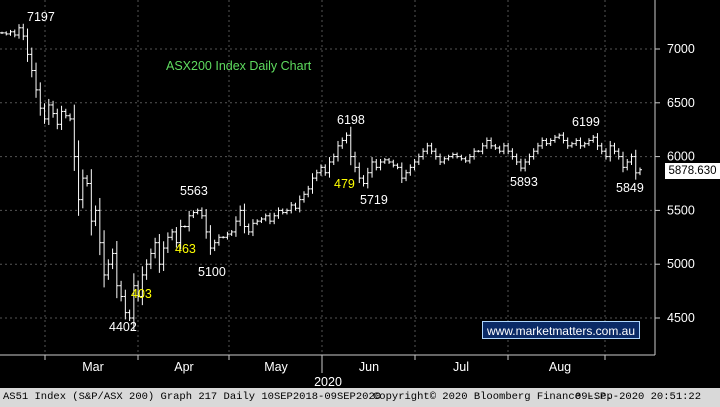 This screenshot has width=720, height=407. What do you see at coordinates (185, 249) in the screenshot?
I see `annotation-label: 463` at bounding box center [185, 249].